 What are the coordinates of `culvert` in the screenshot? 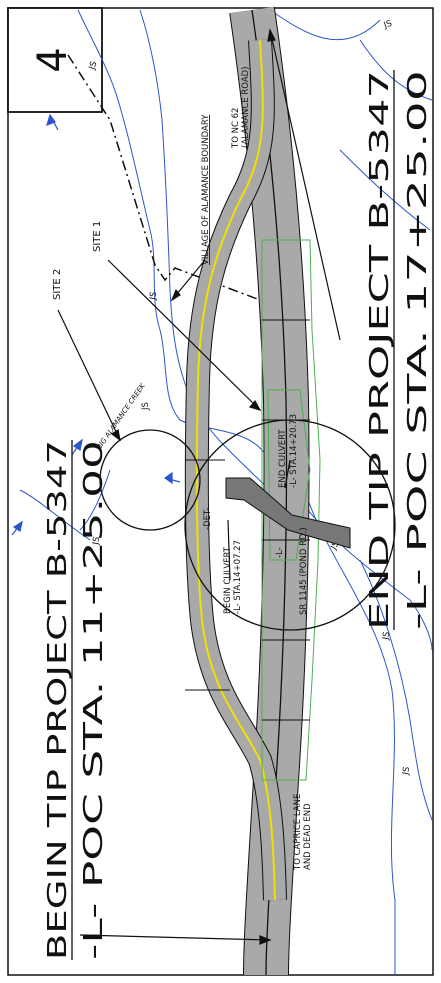 It's located at (288, 513).